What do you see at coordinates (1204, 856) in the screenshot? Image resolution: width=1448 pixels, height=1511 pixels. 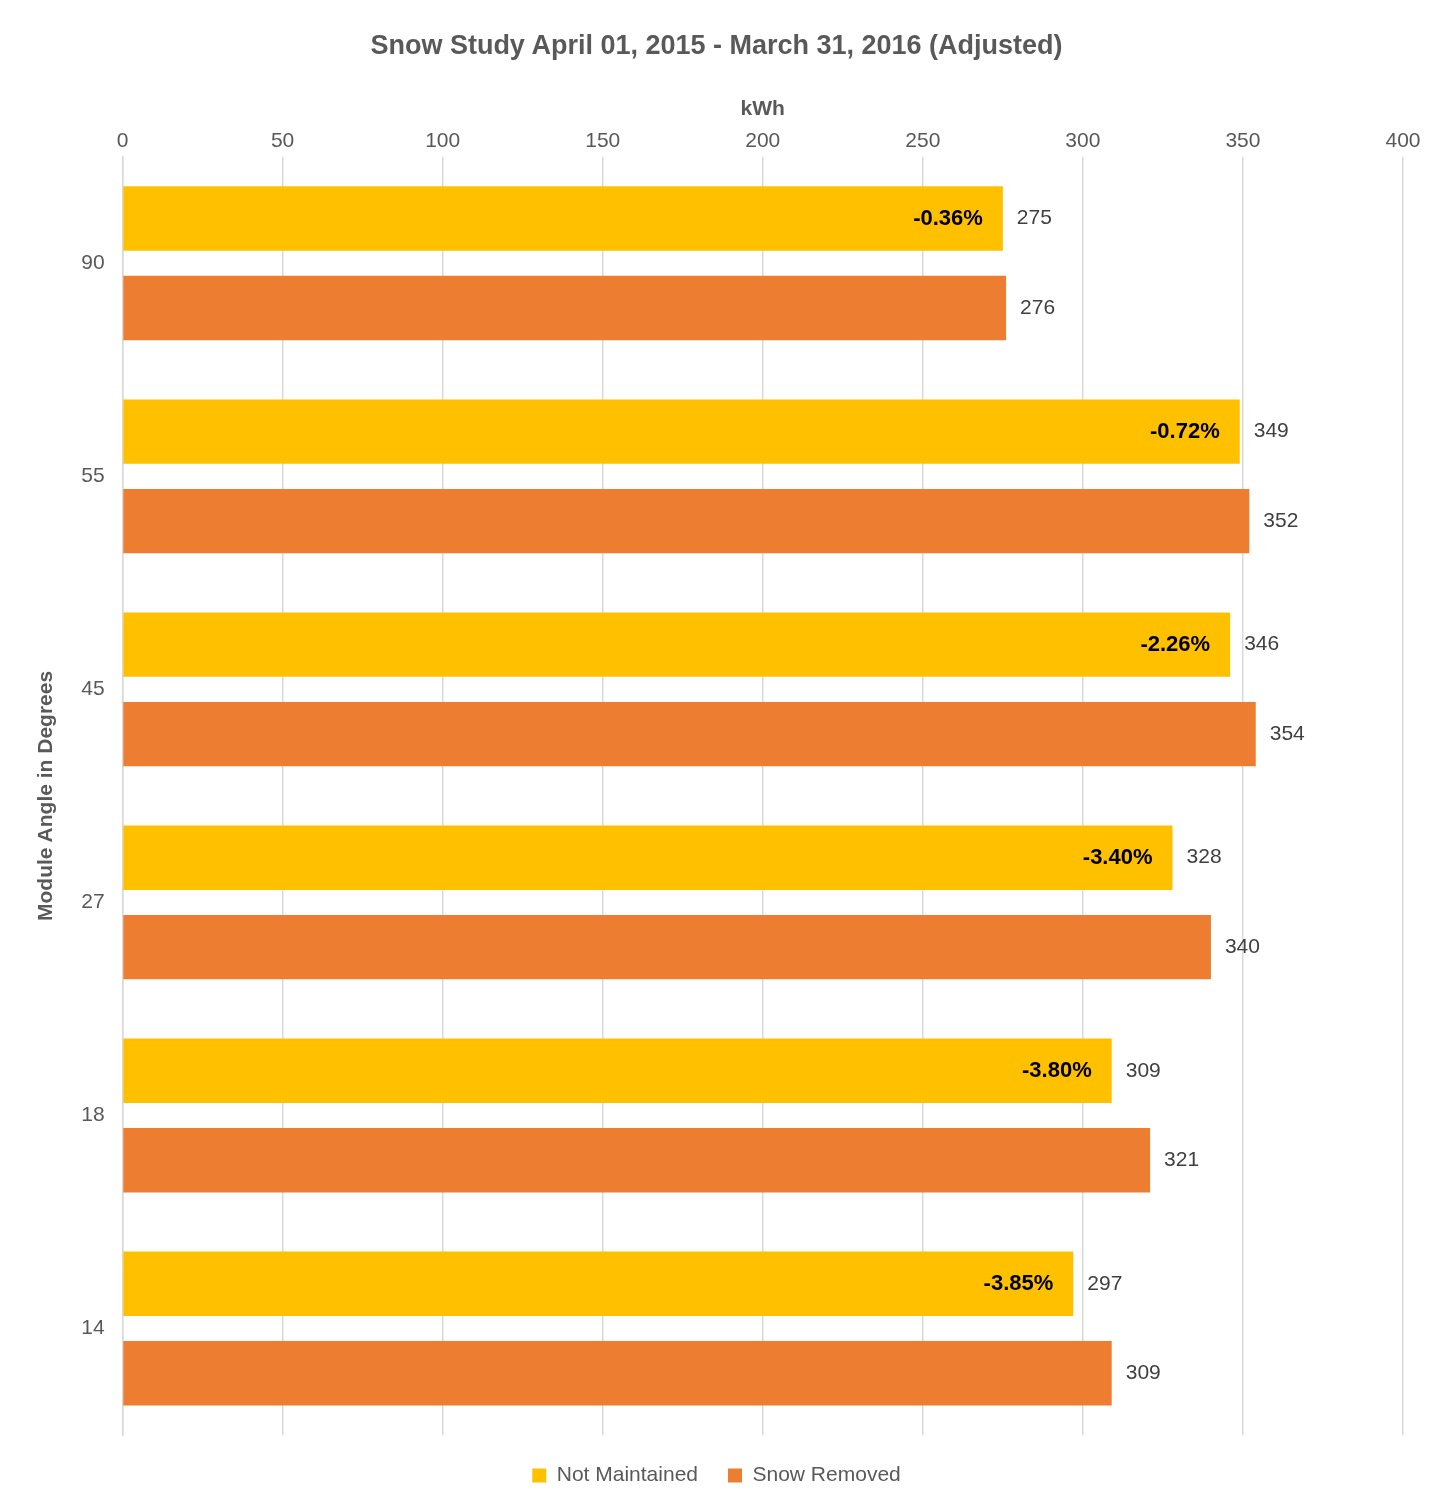 I see `data-label: 328` at bounding box center [1204, 856].